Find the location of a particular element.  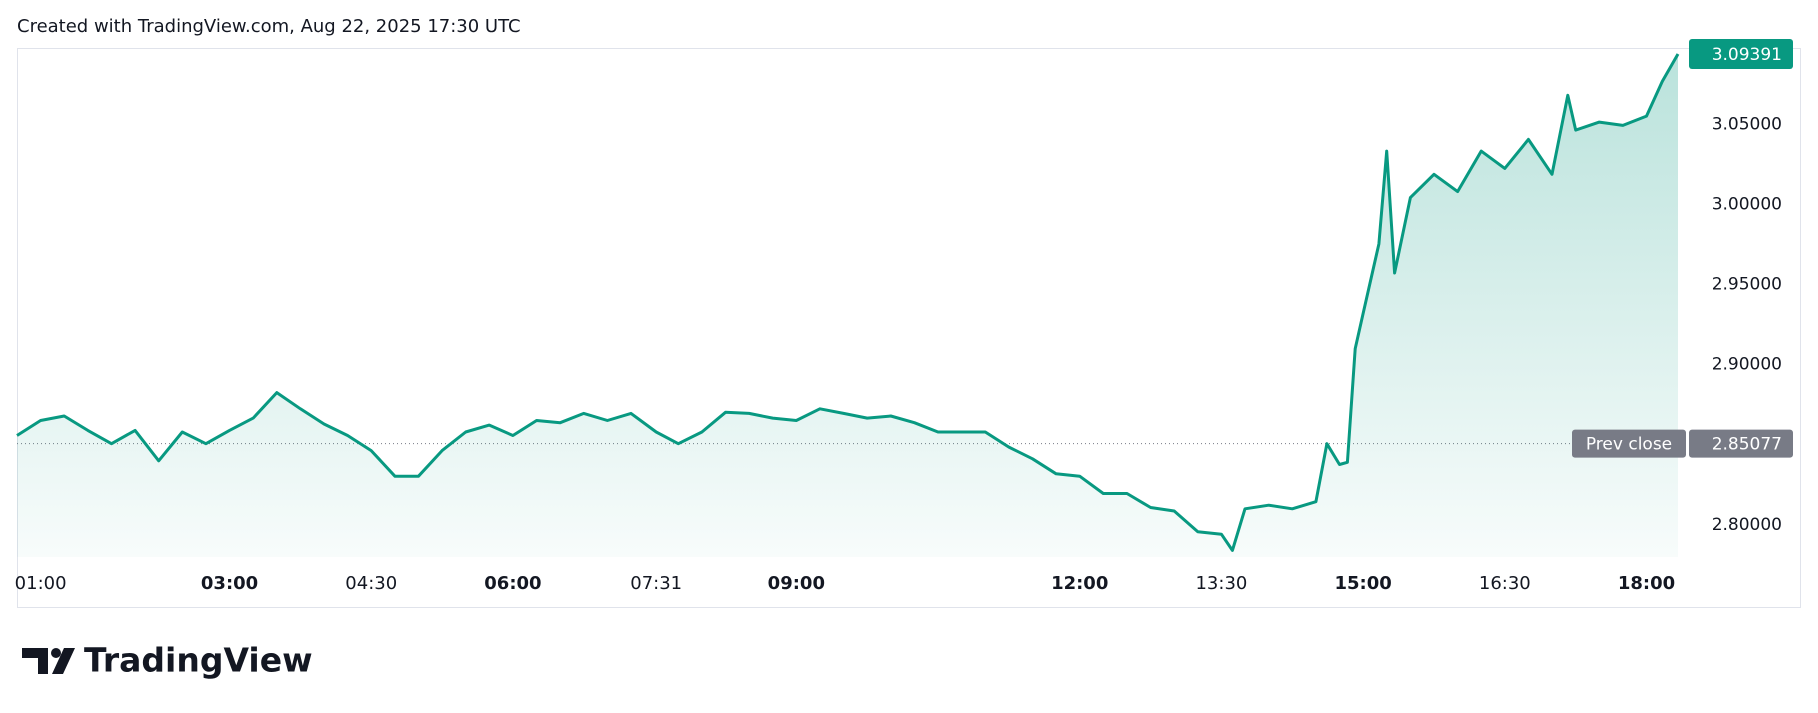

x-tick-label: 03:00 is located at coordinates (229, 583).